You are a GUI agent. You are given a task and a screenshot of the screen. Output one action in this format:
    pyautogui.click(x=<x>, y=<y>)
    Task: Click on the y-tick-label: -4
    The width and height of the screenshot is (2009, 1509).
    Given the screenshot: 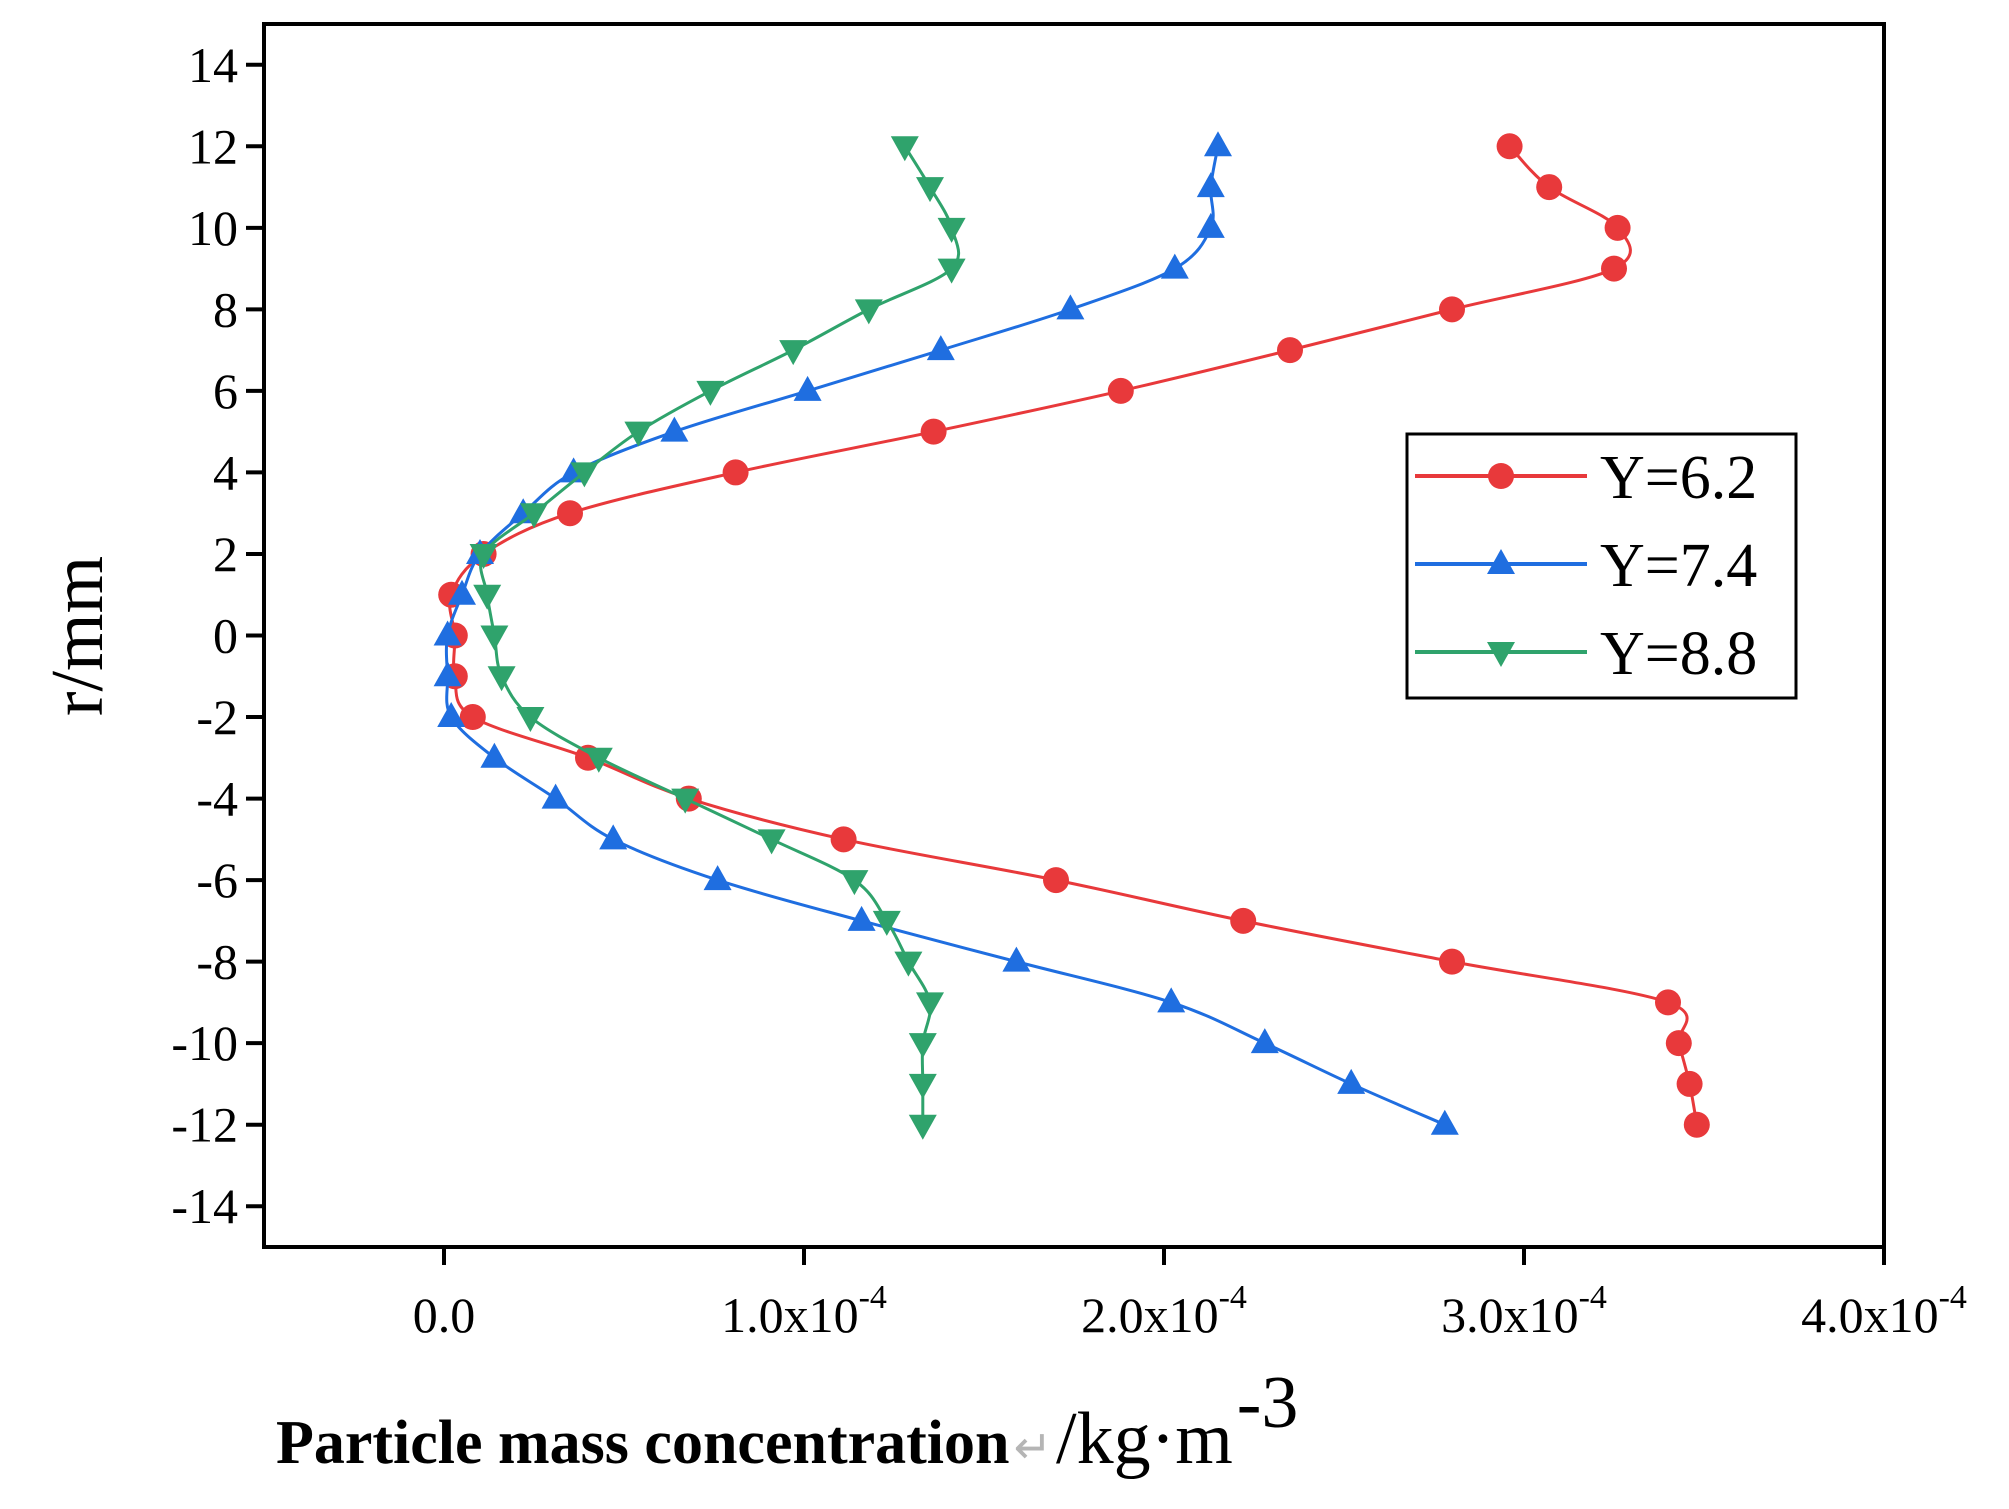 What is the action you would take?
    pyautogui.click(x=217, y=799)
    